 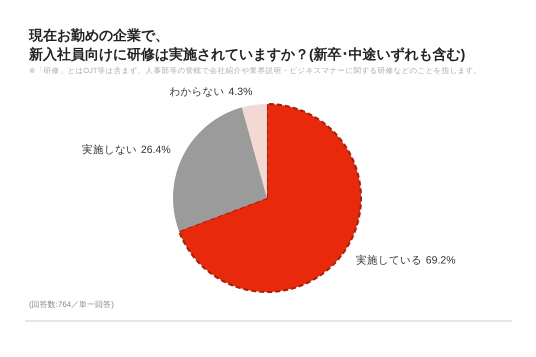 I want to click on chart-title: 現在お勤めの企業で、新入社員向けに研修は実施されていますか？(新卒･中途いずれも含む), so click(x=247, y=45).